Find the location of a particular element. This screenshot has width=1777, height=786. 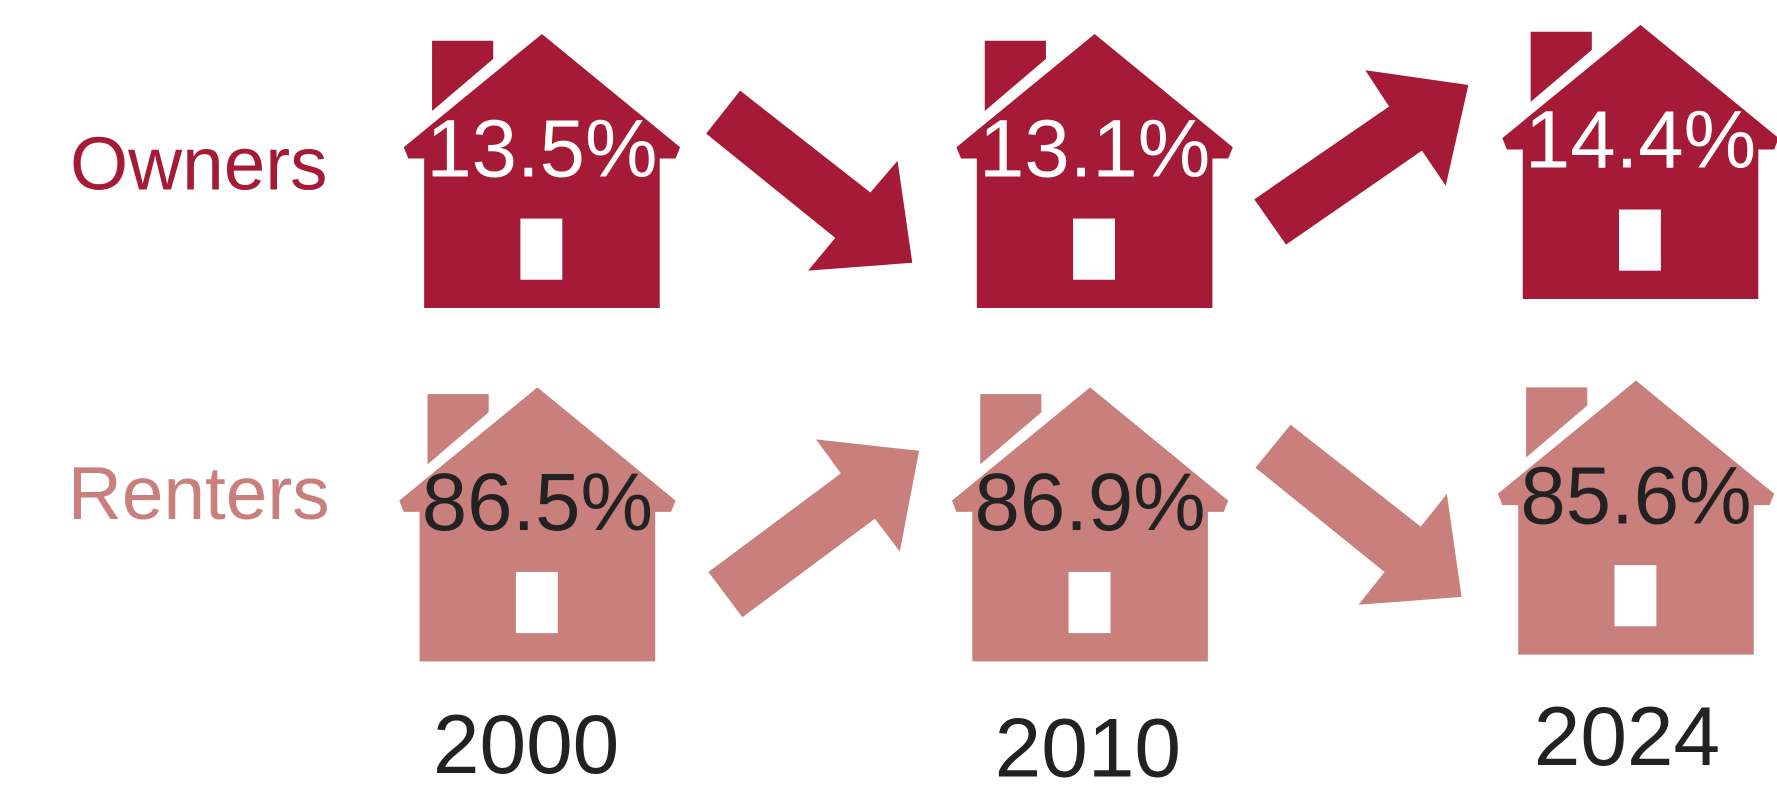

house: 14.4% is located at coordinates (1639, 161).